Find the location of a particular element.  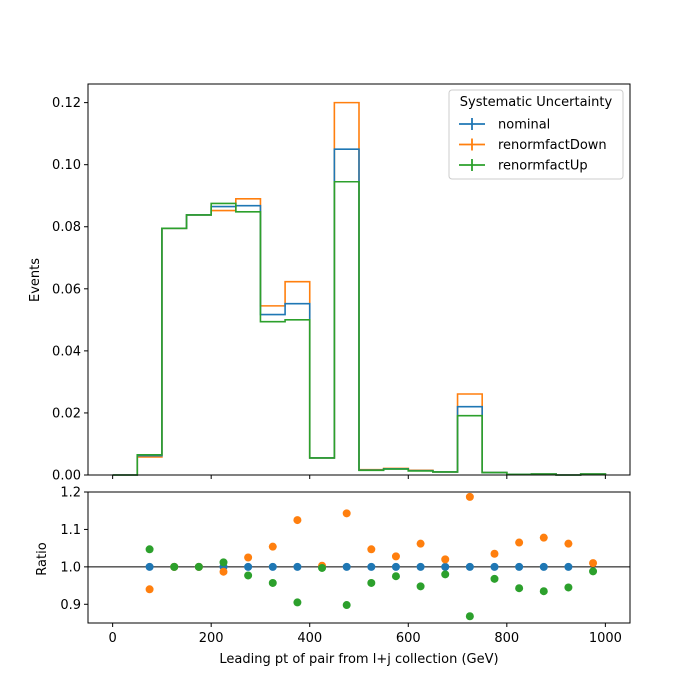

legend-label-renormfactdown: renormfactDown is located at coordinates (552, 145).